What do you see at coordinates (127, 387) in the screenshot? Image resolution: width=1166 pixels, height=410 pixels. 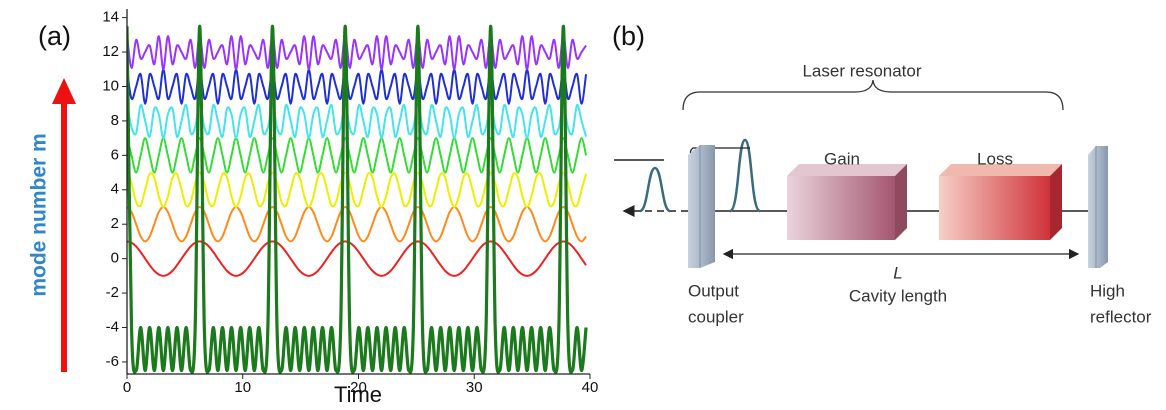 I see `x-tick-label: 0` at bounding box center [127, 387].